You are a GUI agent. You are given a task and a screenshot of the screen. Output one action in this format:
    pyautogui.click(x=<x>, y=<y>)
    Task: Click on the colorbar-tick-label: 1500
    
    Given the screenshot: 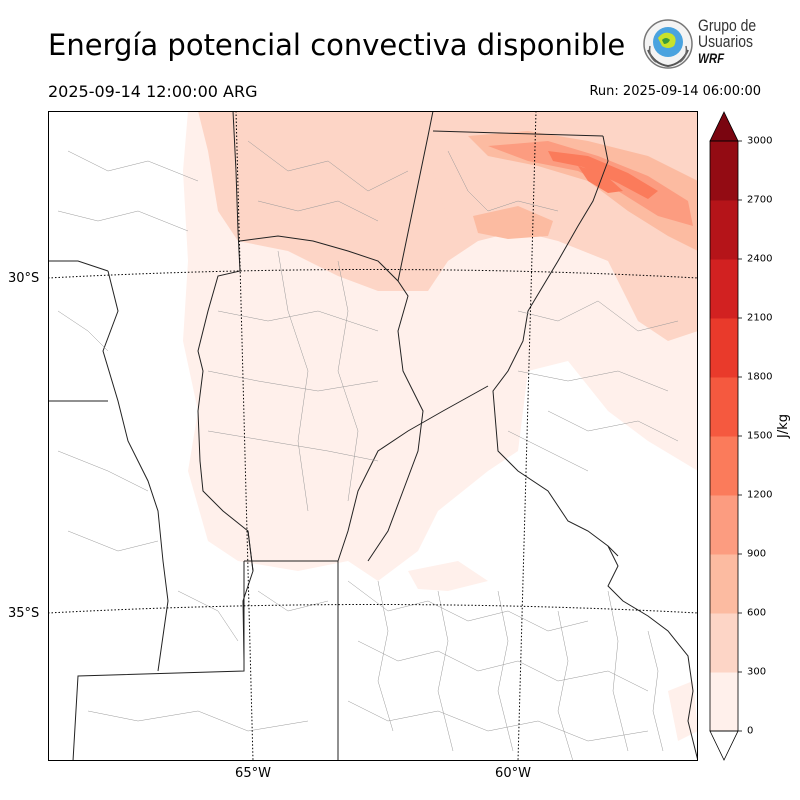 What is the action you would take?
    pyautogui.click(x=760, y=436)
    